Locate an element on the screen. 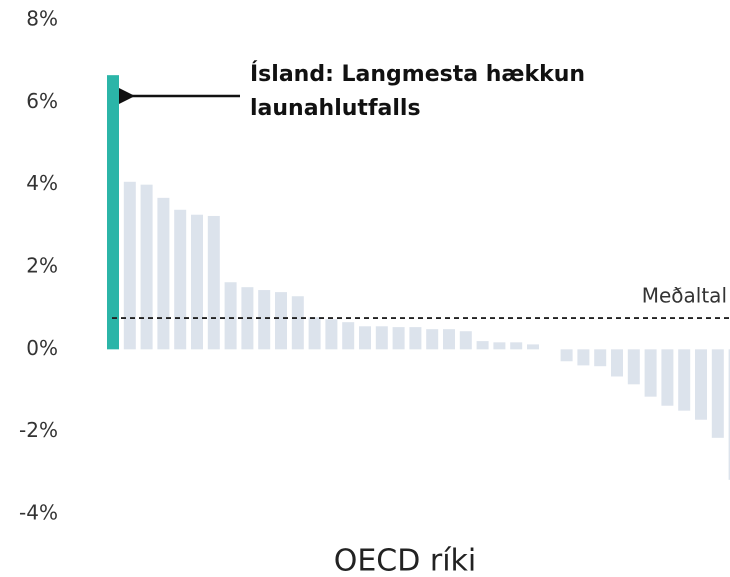 This screenshot has height=577, width=730. mean-label: Meðaltal is located at coordinates (684, 296).